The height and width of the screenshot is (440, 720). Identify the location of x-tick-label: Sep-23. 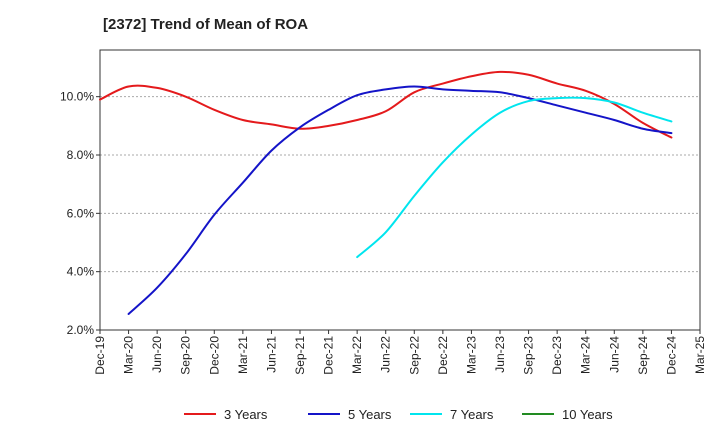
(529, 355).